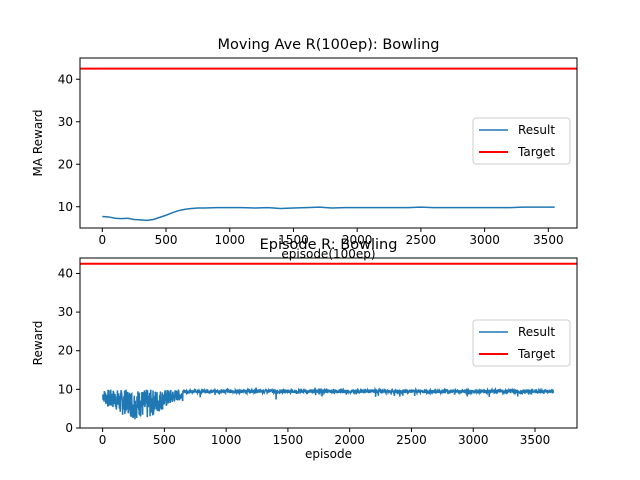 This screenshot has height=480, width=640. I want to click on chart-title: Episode R: Bowling, so click(329, 245).